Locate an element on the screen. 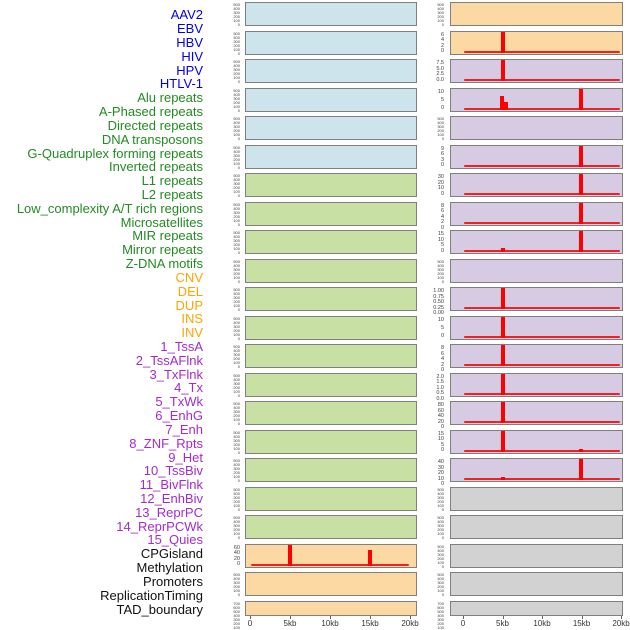  y-tick-value: 0.75 is located at coordinates (438, 296).